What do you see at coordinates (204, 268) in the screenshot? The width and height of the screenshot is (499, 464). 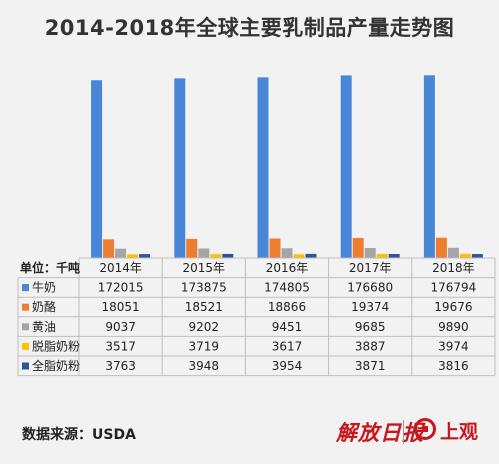 I see `tick-label-2: 2015年` at bounding box center [204, 268].